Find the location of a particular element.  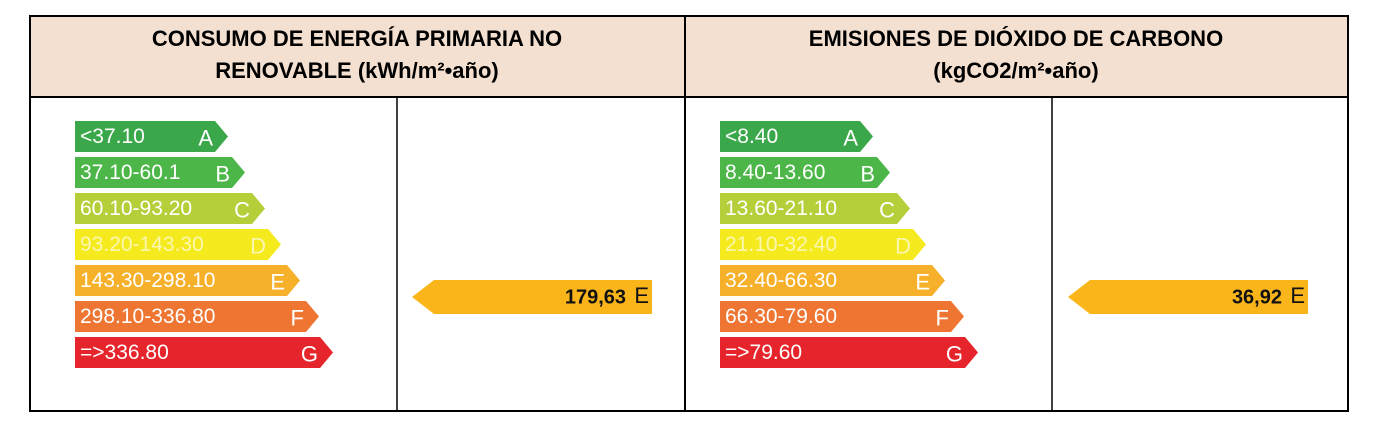

result-value: 179,63 is located at coordinates (595, 297).